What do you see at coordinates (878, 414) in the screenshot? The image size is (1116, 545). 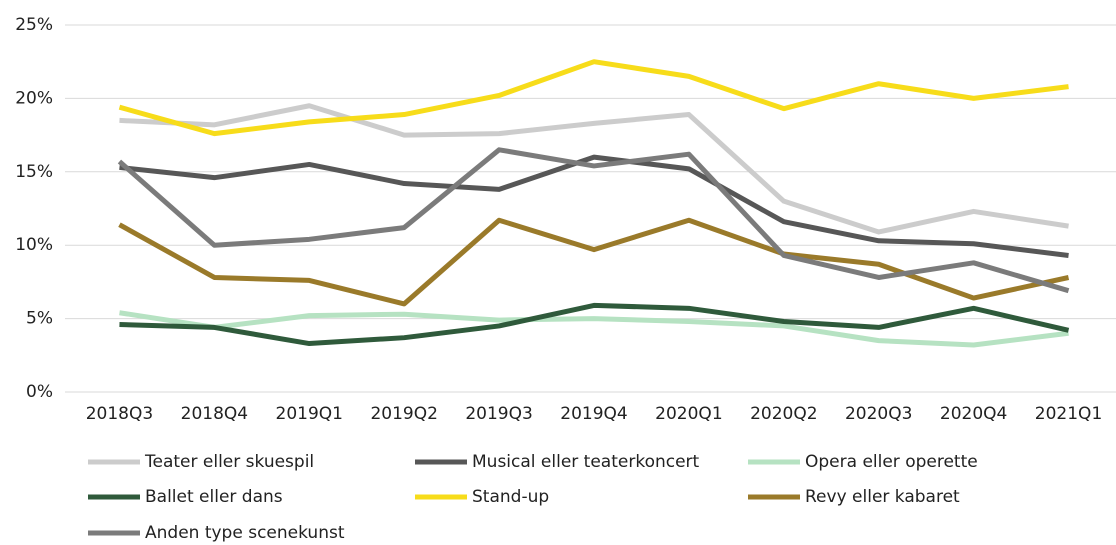 I see `x-tick-label: 2020Q3` at bounding box center [878, 414].